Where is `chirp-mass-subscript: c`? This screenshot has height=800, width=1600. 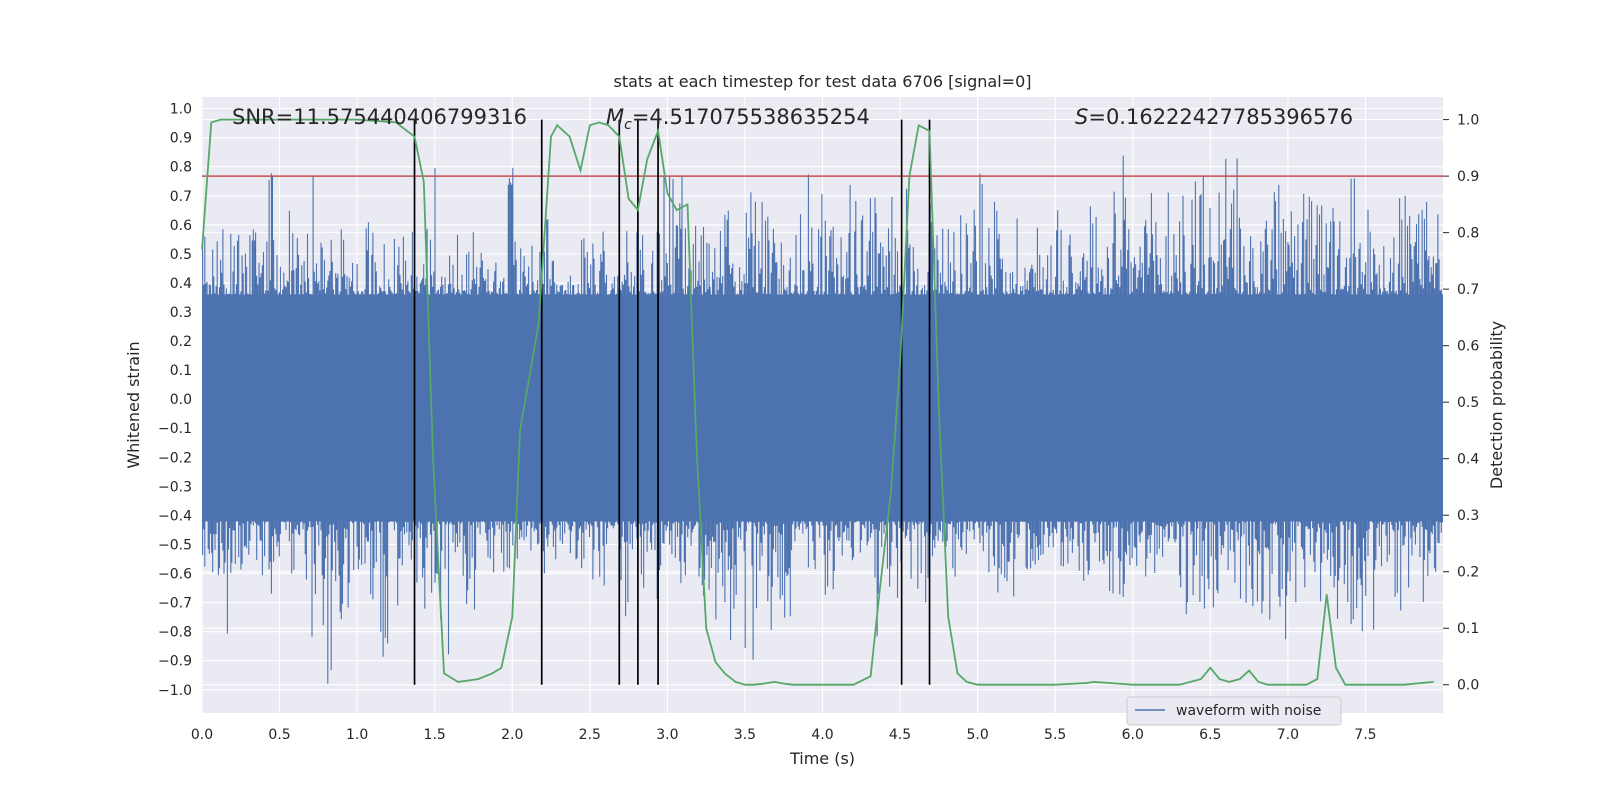
chirp-mass-subscript: c is located at coordinates (628, 125).